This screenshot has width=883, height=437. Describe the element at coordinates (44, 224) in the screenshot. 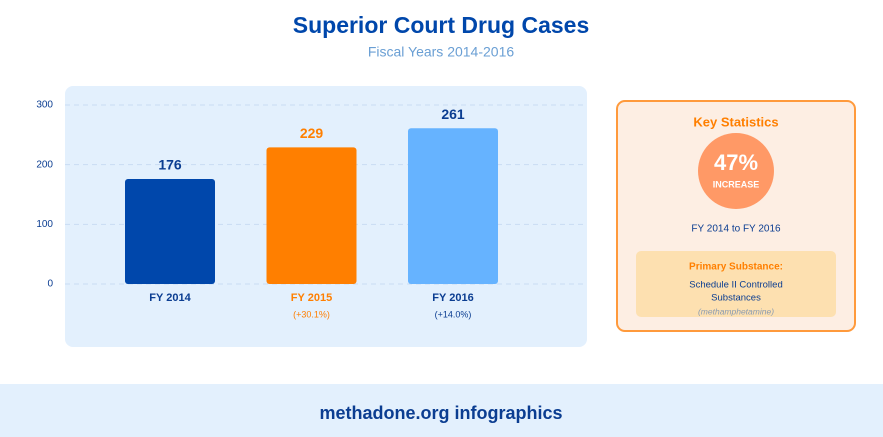

I see `y-tick-label: 100` at that location.